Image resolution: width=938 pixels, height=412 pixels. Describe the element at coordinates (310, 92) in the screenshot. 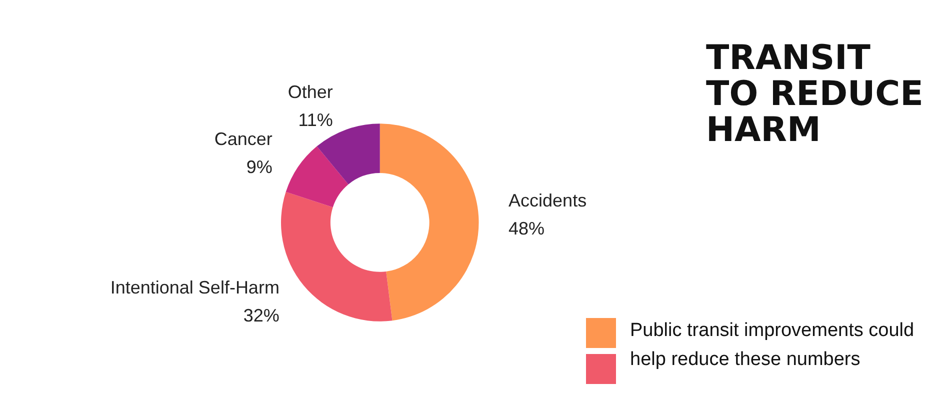

I see `slice-label: Other` at that location.